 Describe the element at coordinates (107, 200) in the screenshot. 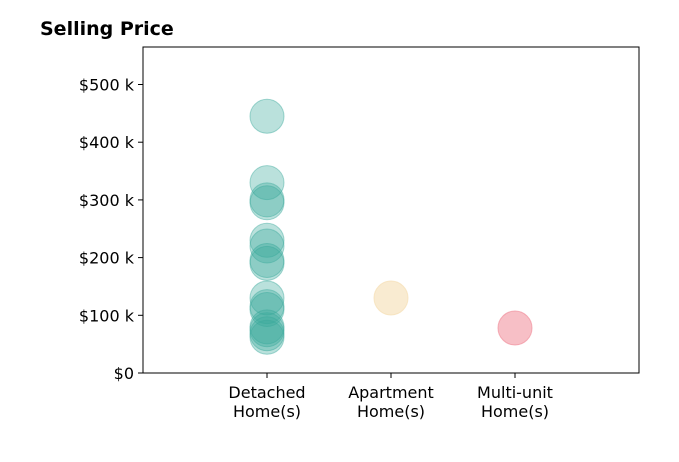

I see `y-tick-label: $300 k` at that location.